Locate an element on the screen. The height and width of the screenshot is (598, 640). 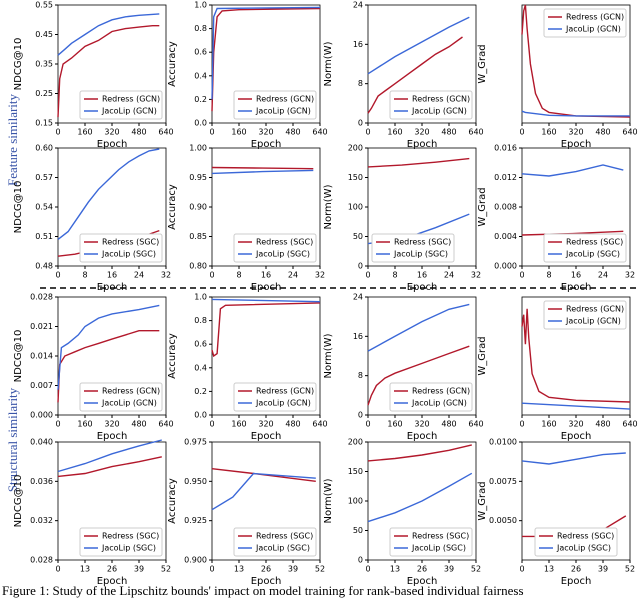
y-tick-label: 0.35 is located at coordinates (44, 64).